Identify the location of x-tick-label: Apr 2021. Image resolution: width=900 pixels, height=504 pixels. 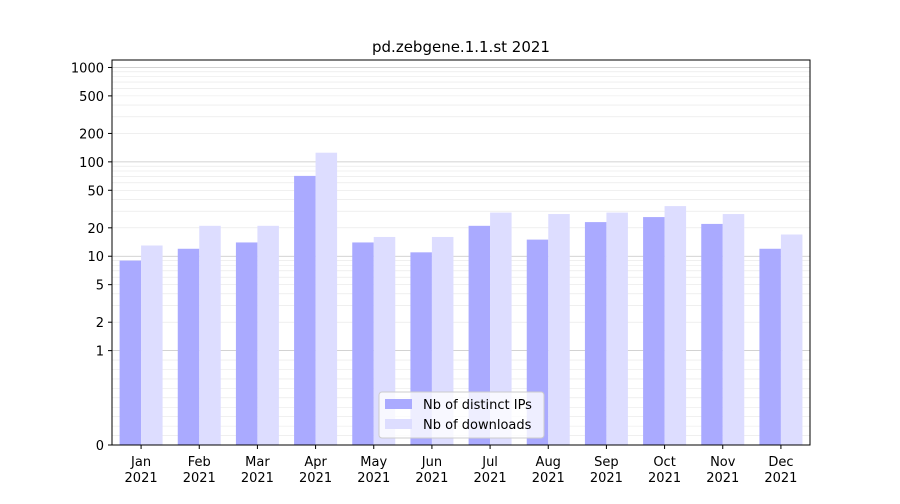
(315, 470).